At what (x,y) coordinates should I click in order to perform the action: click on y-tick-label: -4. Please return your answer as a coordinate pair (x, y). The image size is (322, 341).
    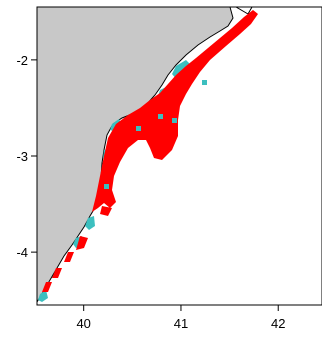
    Looking at the image, I should click on (22, 252).